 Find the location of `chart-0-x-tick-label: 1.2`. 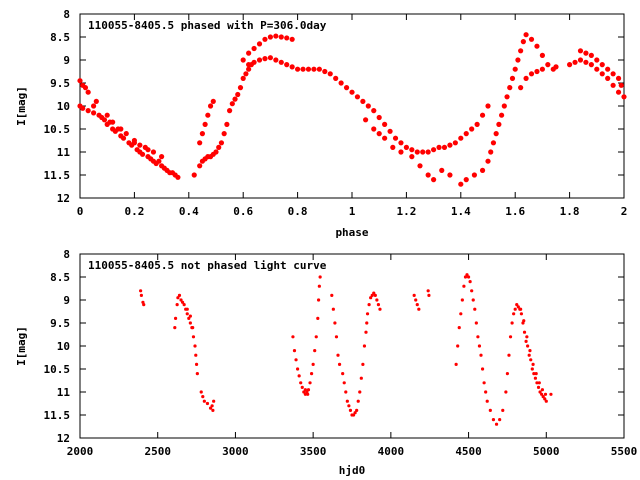

chart-0-x-tick-label: 1.2 is located at coordinates (406, 211).